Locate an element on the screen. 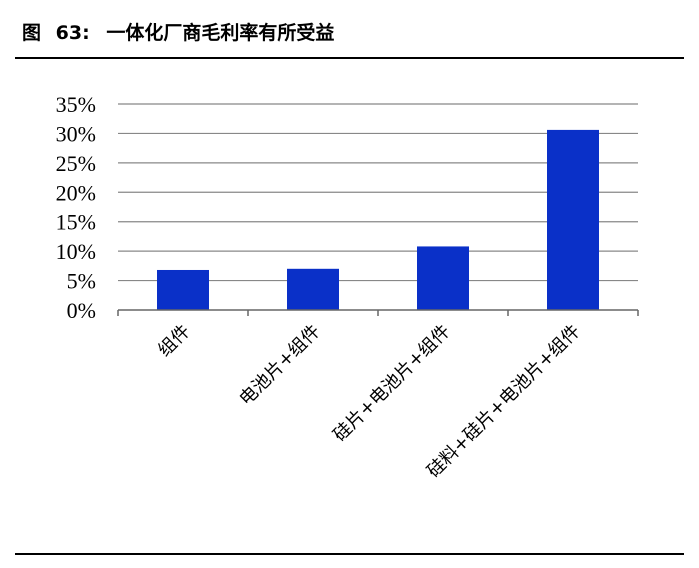  x-tick-label: 组件 is located at coordinates (174, 341).